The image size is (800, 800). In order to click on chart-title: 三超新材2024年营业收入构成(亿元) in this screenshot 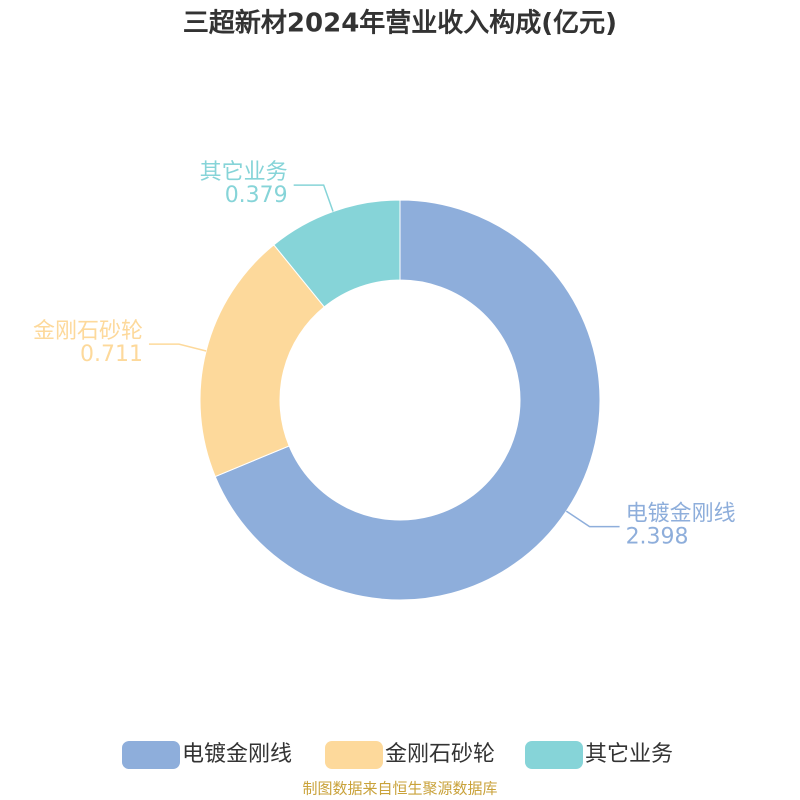, I will do `click(400, 23)`.